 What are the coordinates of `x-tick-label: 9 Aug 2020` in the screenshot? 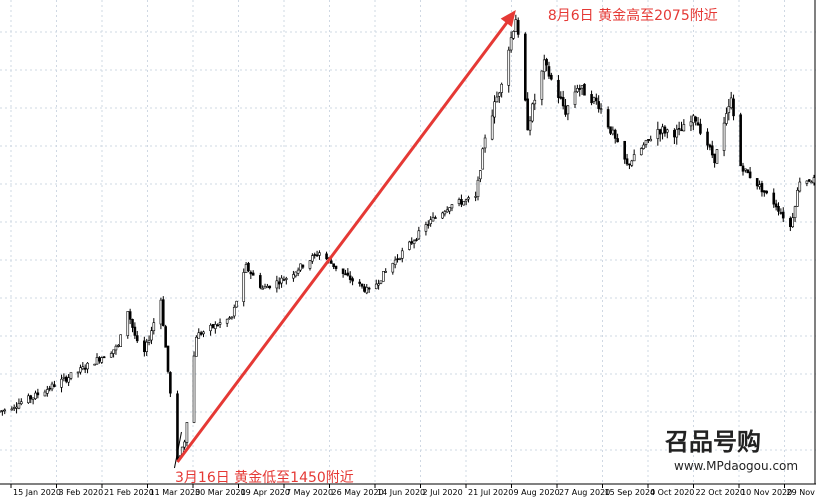 It's located at (537, 492).